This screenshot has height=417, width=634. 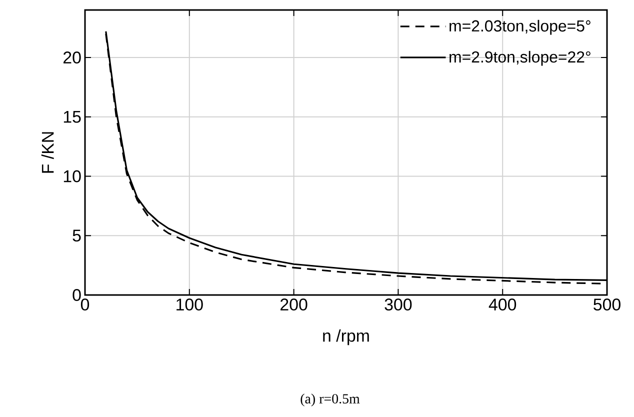 I want to click on y-tick-label: 20, so click(x=72, y=58).